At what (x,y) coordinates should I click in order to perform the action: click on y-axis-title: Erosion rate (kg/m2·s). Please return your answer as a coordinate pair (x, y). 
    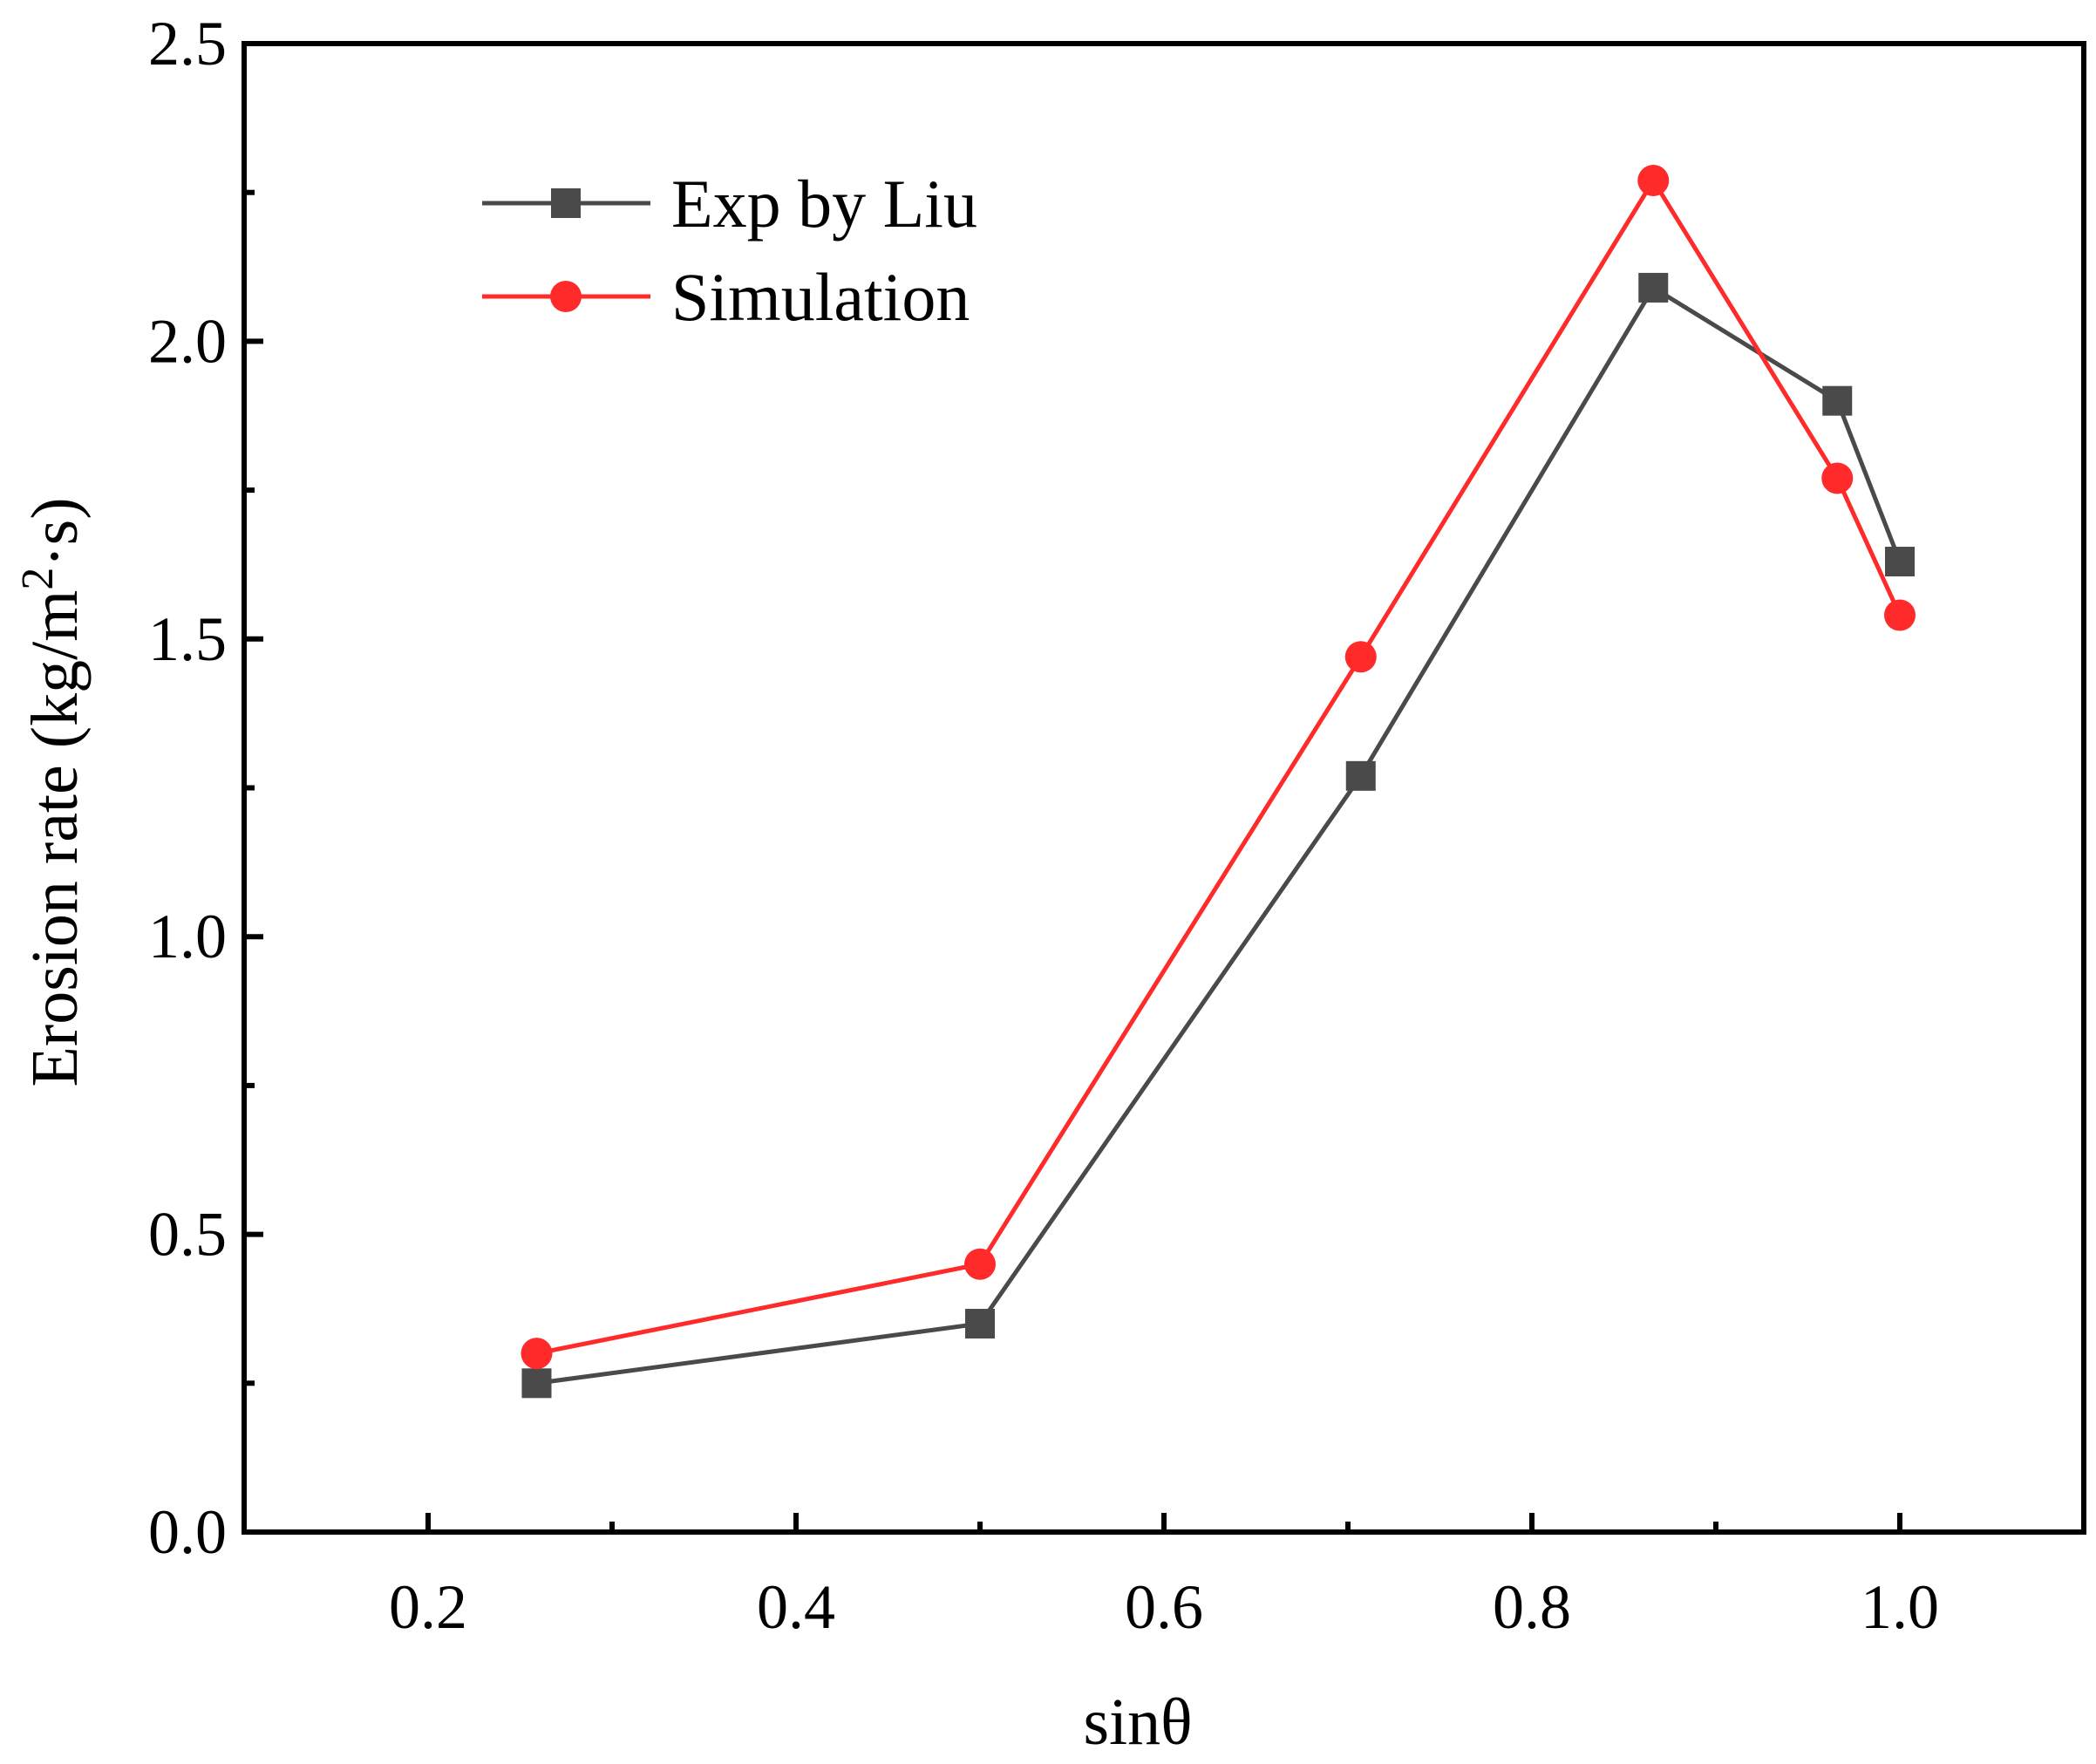
    Looking at the image, I should click on (52, 791).